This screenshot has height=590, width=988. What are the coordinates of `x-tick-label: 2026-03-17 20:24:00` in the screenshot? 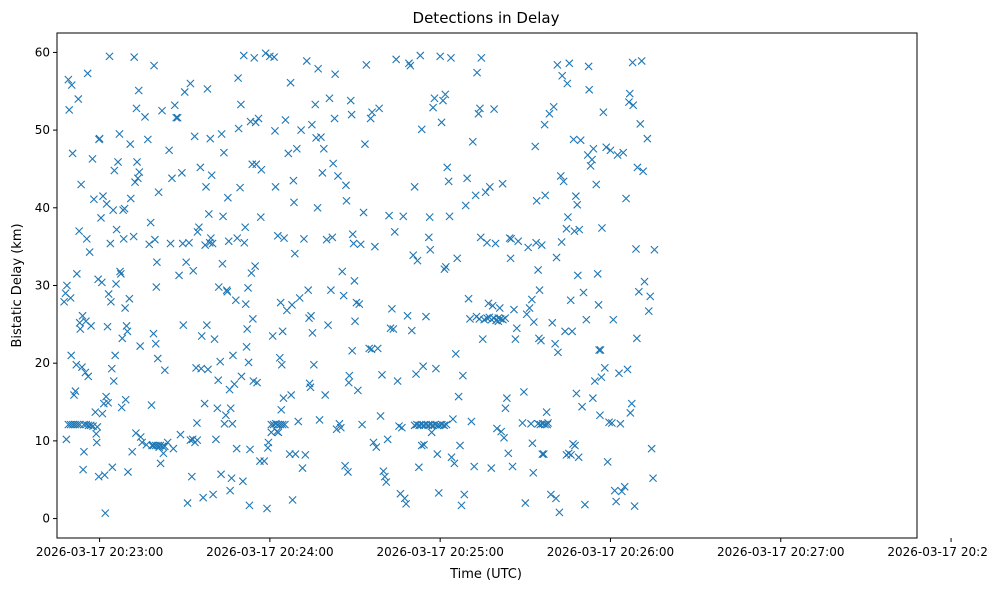 It's located at (269, 552).